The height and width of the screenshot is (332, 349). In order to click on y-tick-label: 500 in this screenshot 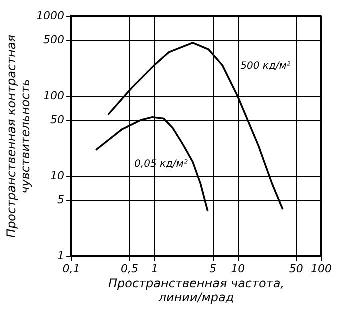, I will do `click(54, 40)`.